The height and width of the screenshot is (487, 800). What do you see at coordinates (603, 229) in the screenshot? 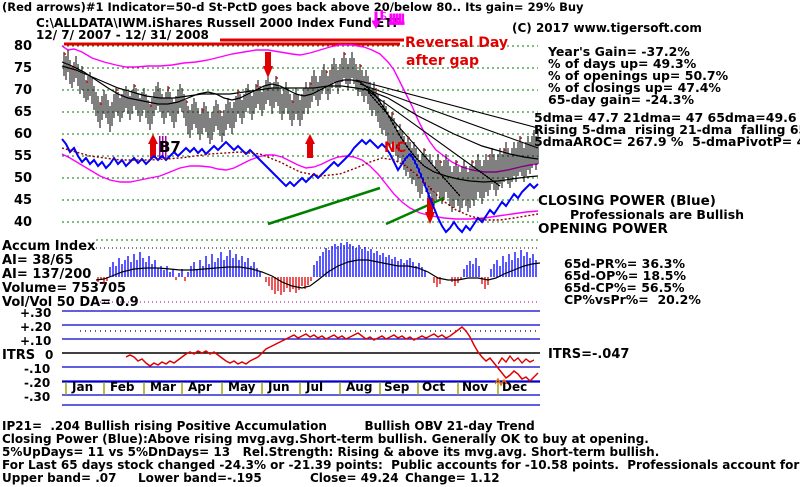
I see `opening-power-title: OPENING POWER` at bounding box center [603, 229].